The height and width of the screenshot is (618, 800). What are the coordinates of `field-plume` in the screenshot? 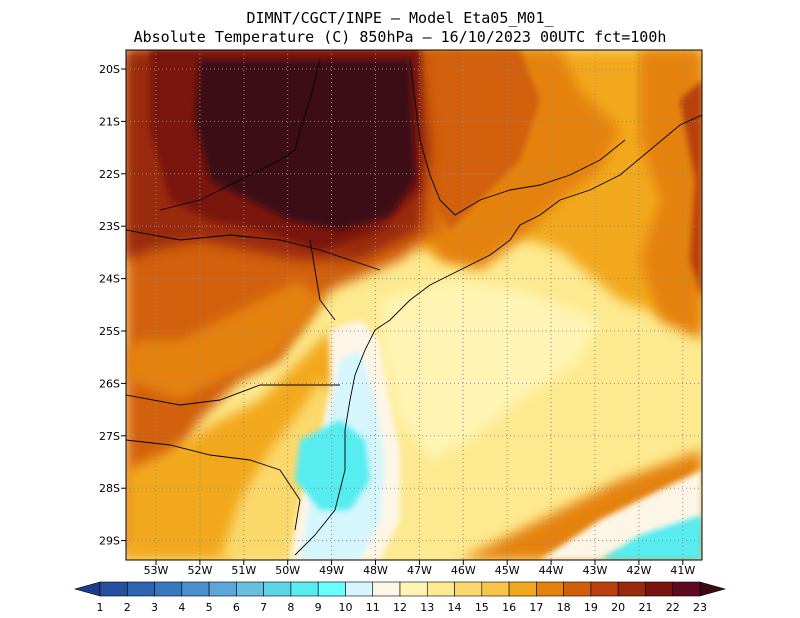 It's located at (490, 370).